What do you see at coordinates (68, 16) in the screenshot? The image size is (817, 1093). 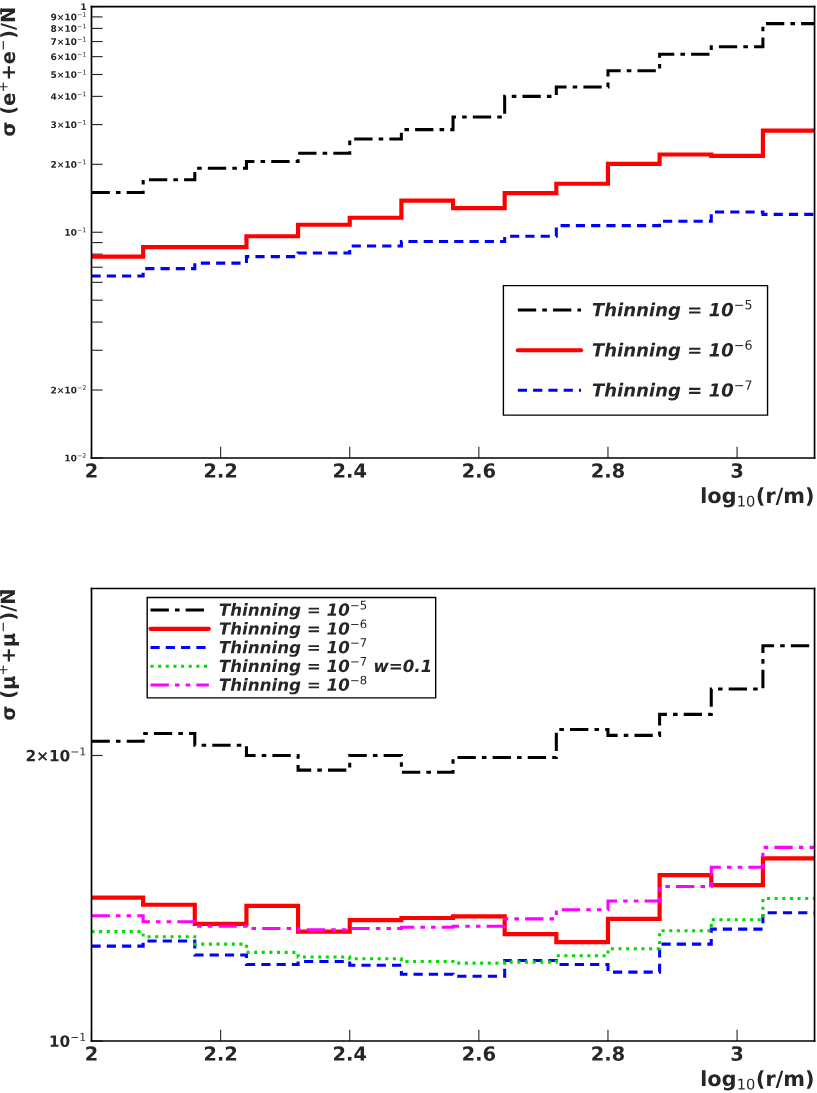 I see `y-tick-label: 9×10$^{−1}$` at bounding box center [68, 16].